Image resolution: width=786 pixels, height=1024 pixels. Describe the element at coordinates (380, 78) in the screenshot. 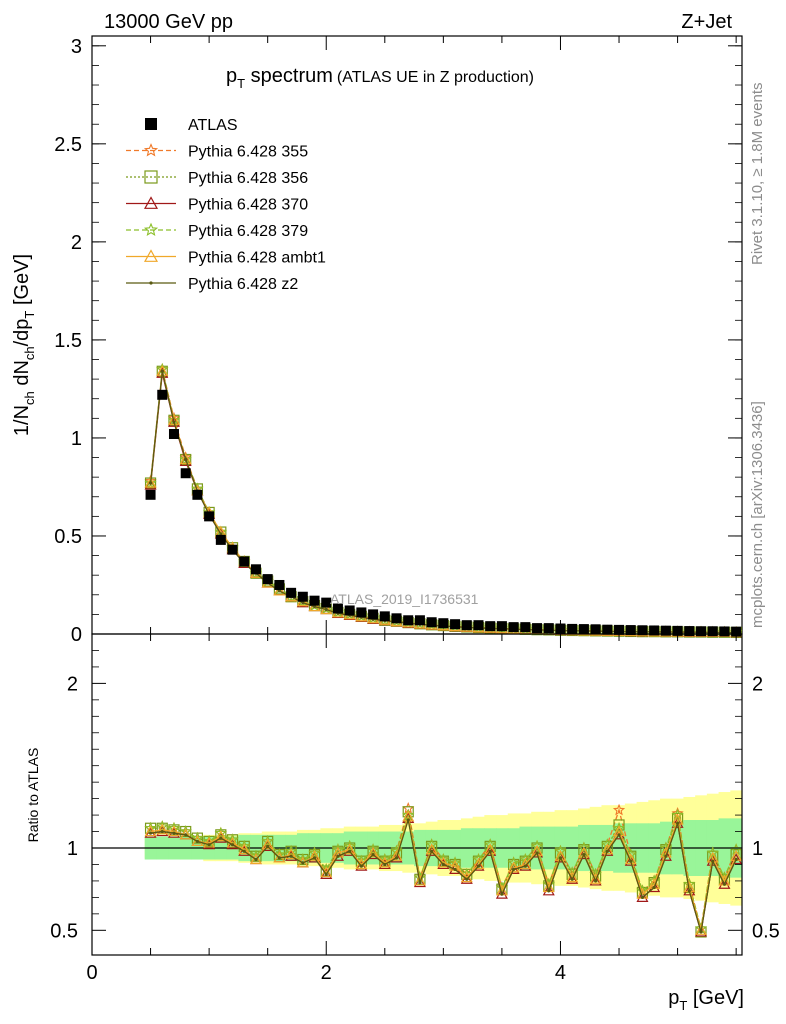

I see `plot-title: pT spectrum (ATLAS UE in Z production)` at that location.